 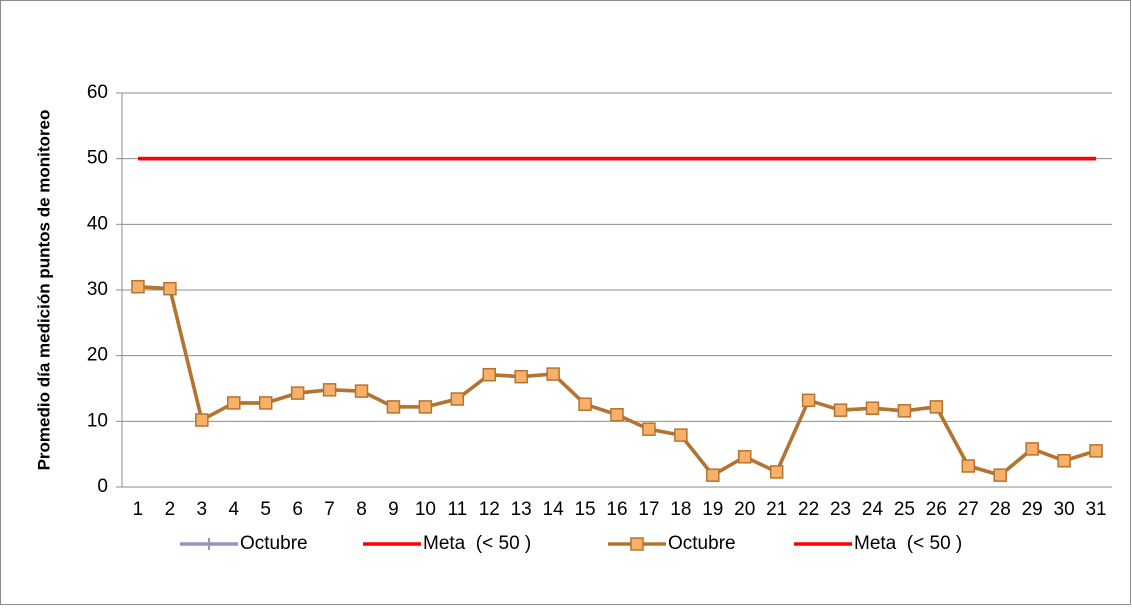 What do you see at coordinates (170, 509) in the screenshot?
I see `x-tick-label: 2` at bounding box center [170, 509].